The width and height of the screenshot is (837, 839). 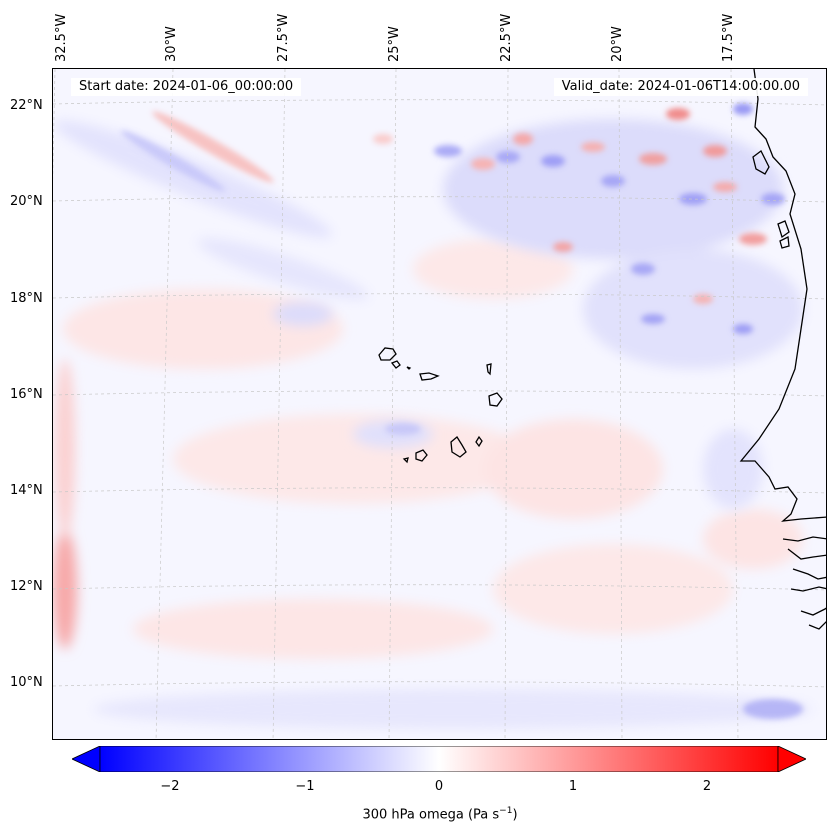 What do you see at coordinates (429, 376) in the screenshot?
I see `island-sao-nicolau` at bounding box center [429, 376].